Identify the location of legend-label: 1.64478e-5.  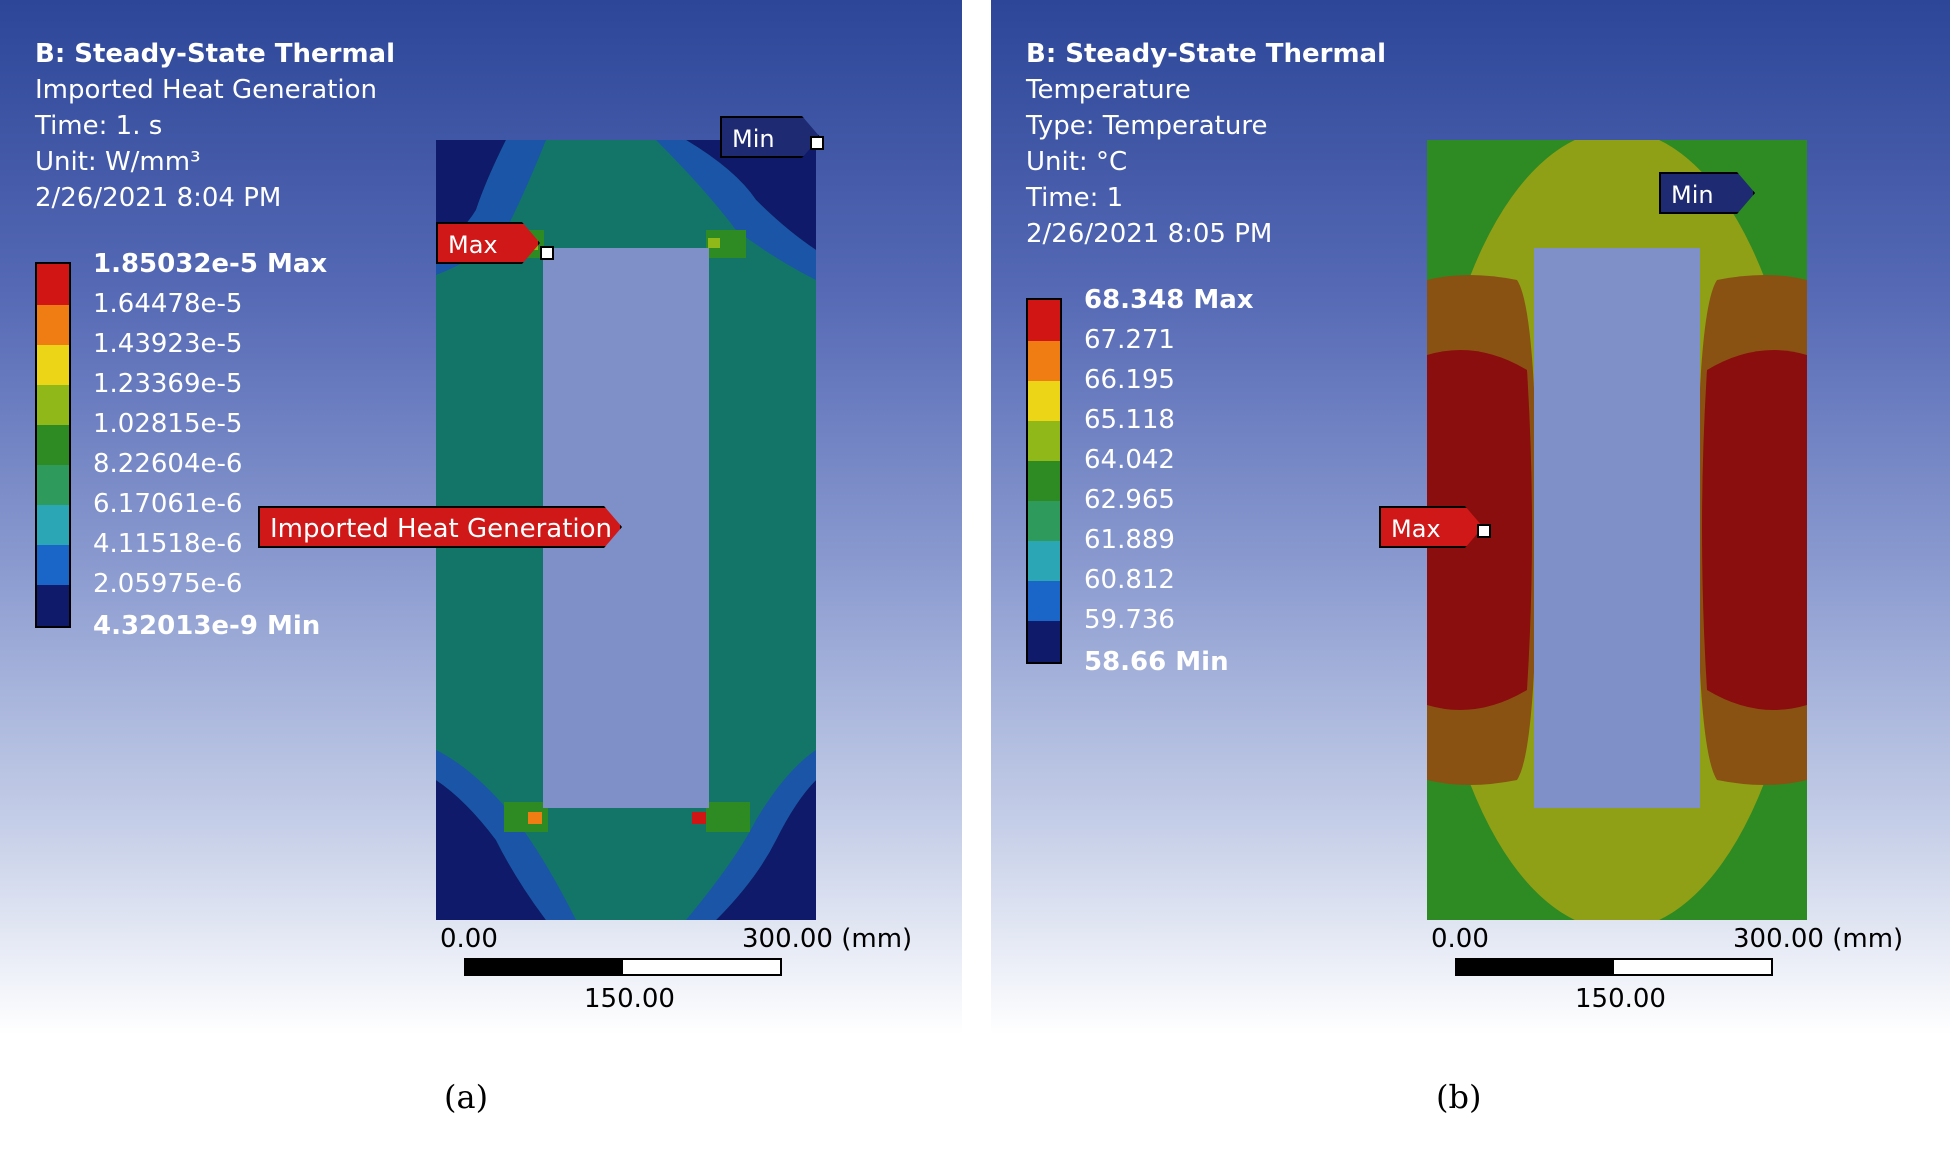
(168, 304).